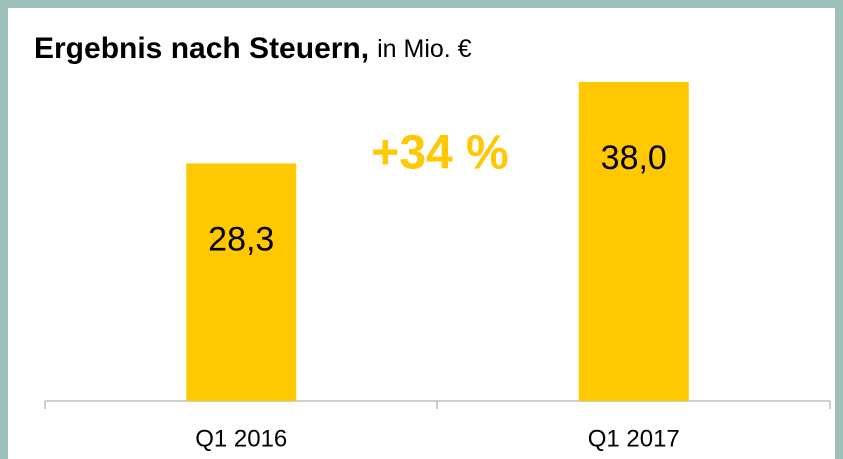  I want to click on x-tick-label: Q1 2017, so click(634, 438).